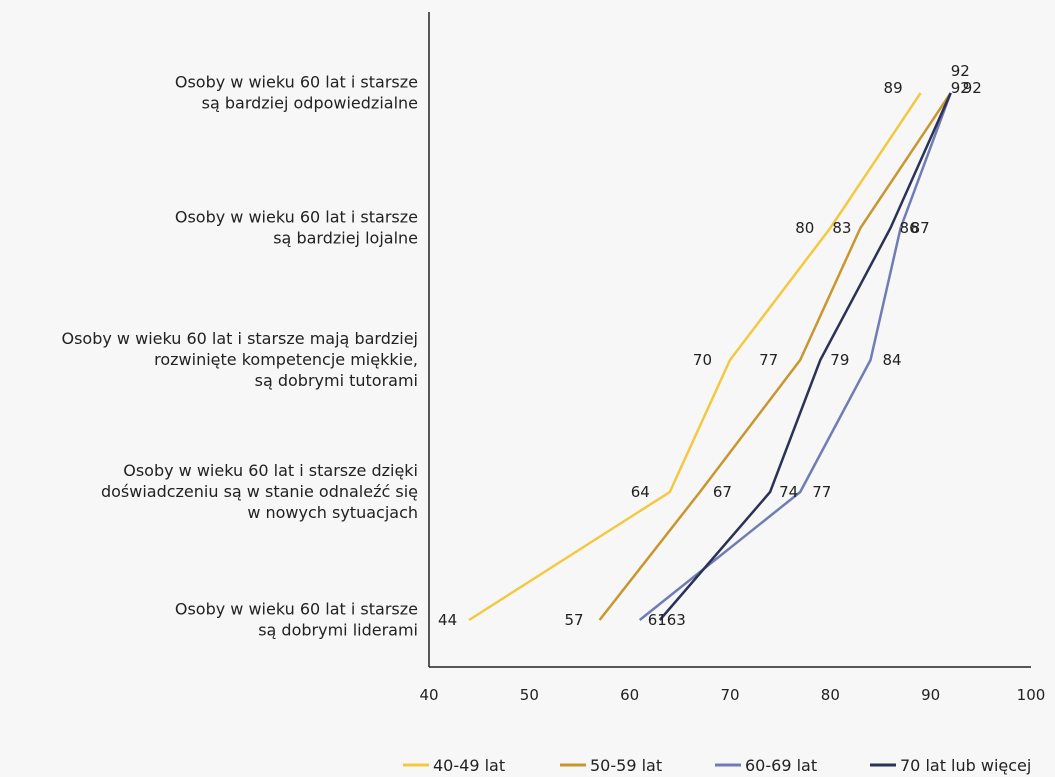 The image size is (1055, 777). I want to click on category-label-line: są bardziej lojalne, so click(345, 238).